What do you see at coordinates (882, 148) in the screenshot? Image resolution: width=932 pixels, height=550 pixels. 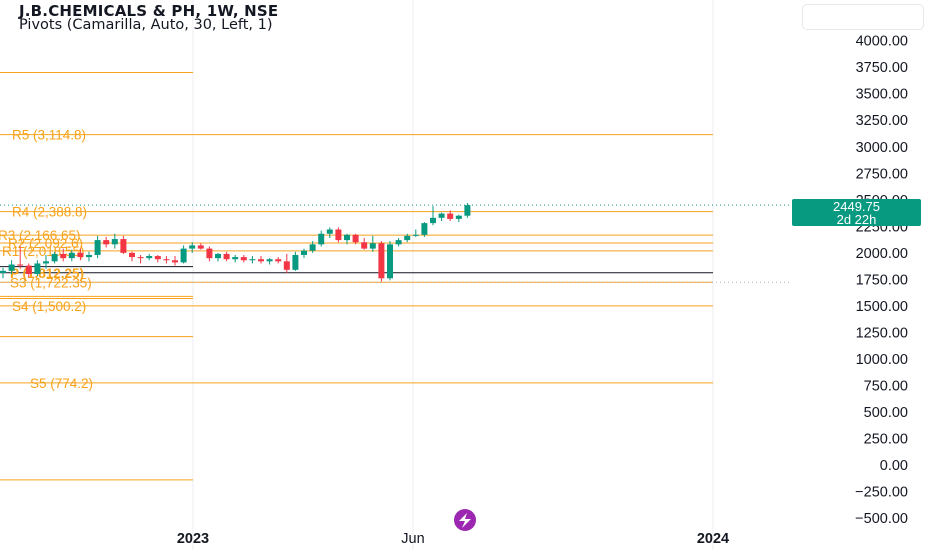 I see `price-tick-label: 3000.00` at bounding box center [882, 148].